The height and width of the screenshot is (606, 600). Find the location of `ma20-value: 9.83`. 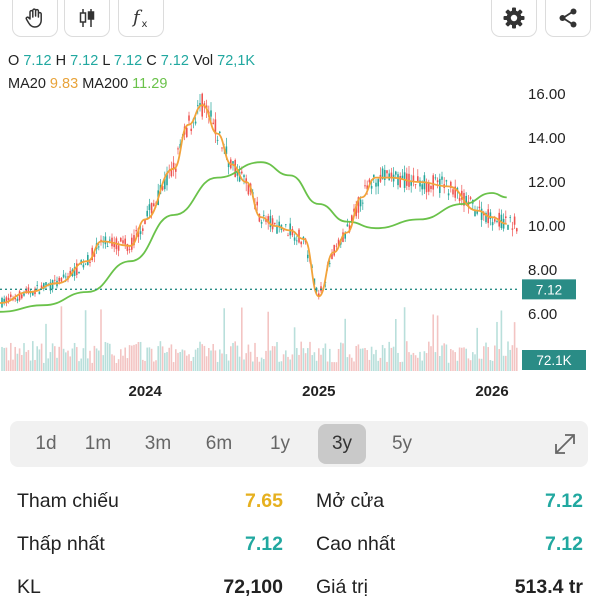

ma20-value: 9.83 is located at coordinates (64, 84).